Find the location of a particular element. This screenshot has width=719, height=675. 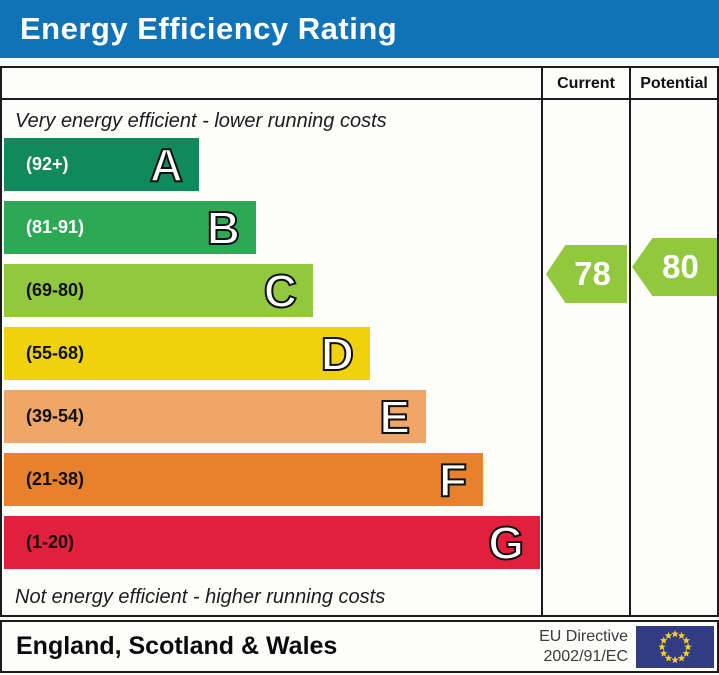

eu-directive-label: EU Directive 2002/91/EC is located at coordinates (583, 647).